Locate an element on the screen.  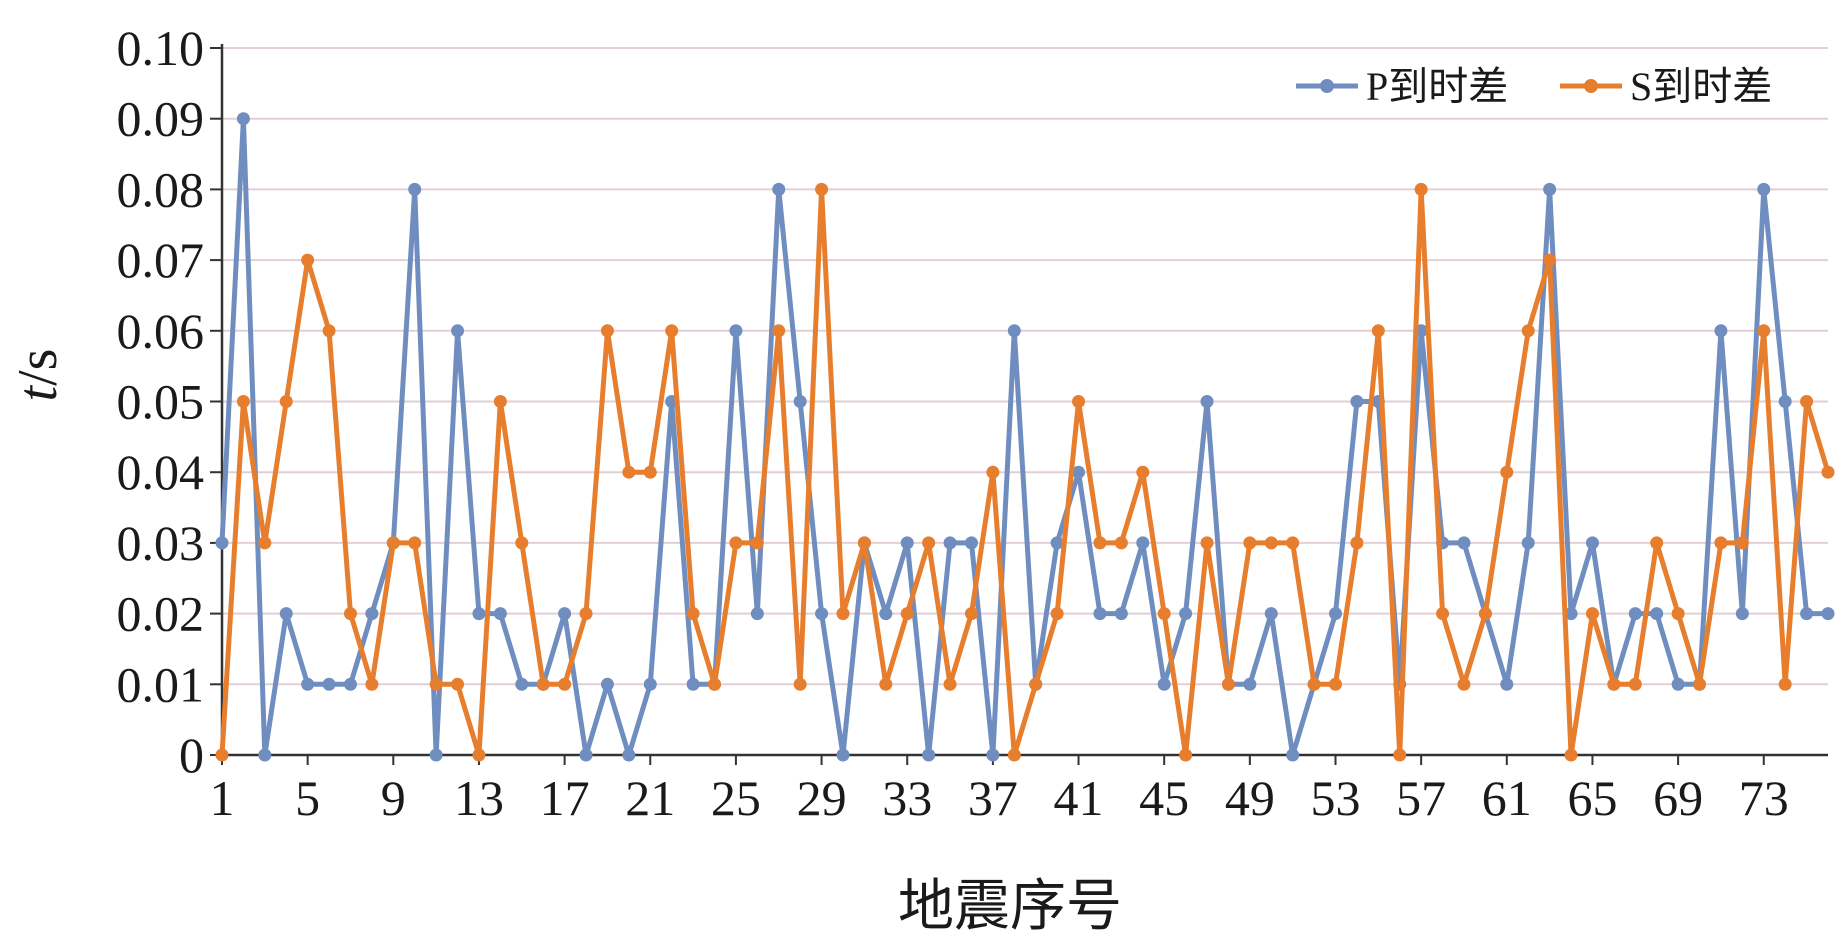
legend-label: S到时差 is located at coordinates (1701, 86).